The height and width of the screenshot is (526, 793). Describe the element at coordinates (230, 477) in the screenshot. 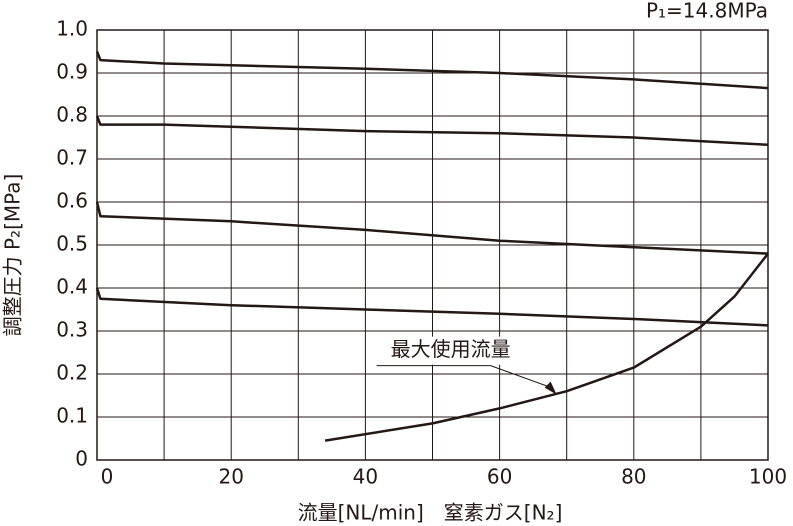

I see `x-tick-label: 20` at that location.